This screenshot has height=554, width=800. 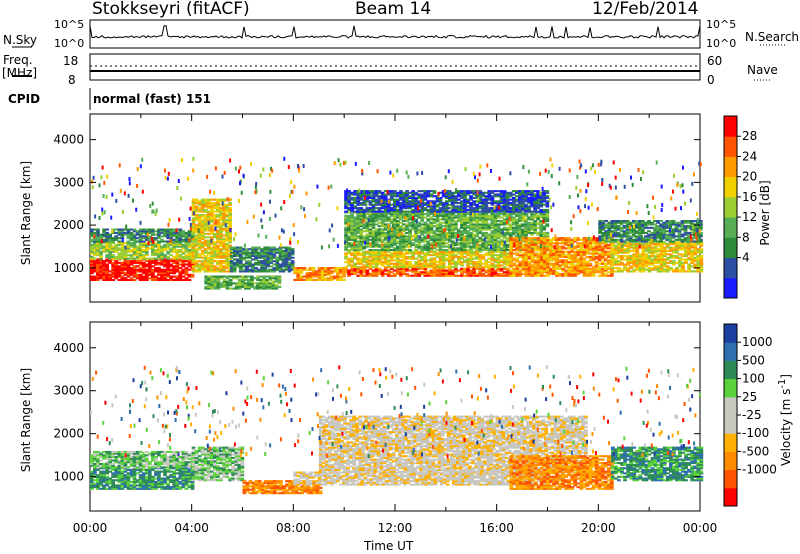 What do you see at coordinates (68, 391) in the screenshot?
I see `velocity-ytick-label-1: 3000` at bounding box center [68, 391].